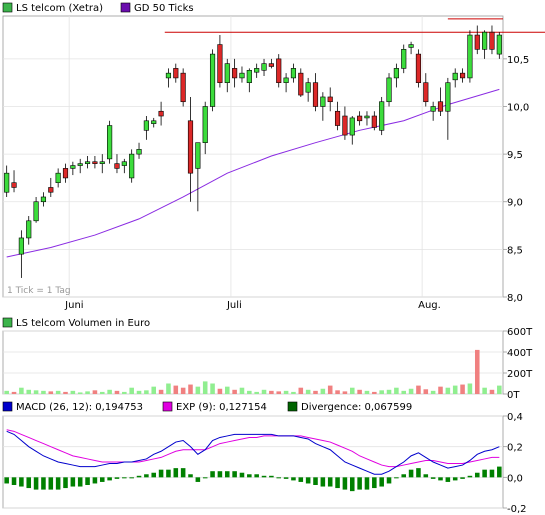  What do you see at coordinates (356, 407) in the screenshot?
I see `divergence-legend-label: Divergence: 0,067599` at bounding box center [356, 407].